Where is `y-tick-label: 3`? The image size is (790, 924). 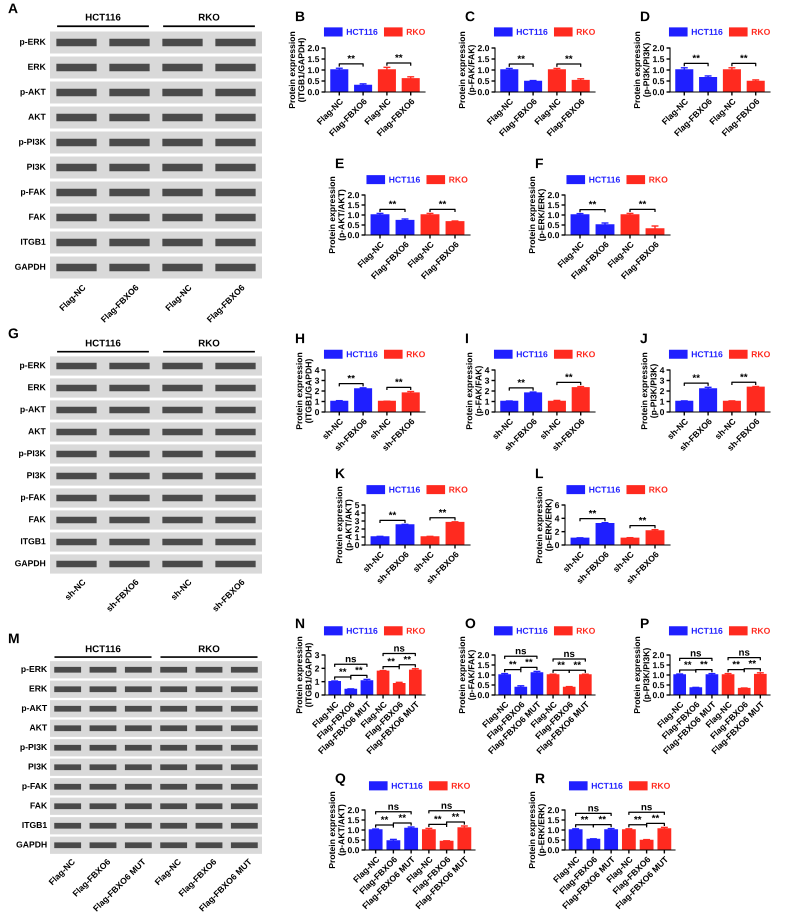 y-tick-label: 3 is located at coordinates (357, 521).